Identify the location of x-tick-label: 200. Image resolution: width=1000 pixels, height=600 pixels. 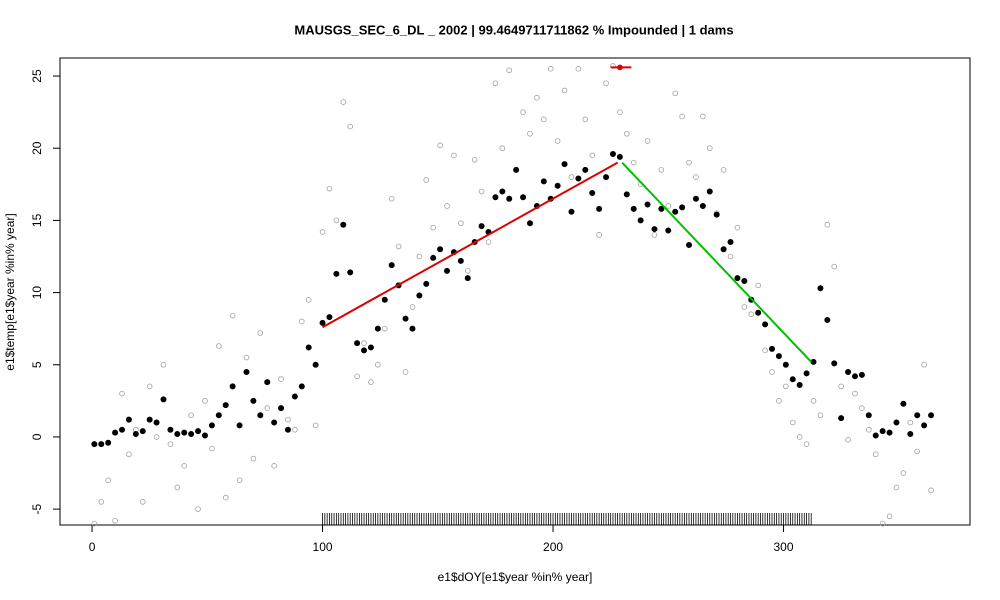
(553, 547).